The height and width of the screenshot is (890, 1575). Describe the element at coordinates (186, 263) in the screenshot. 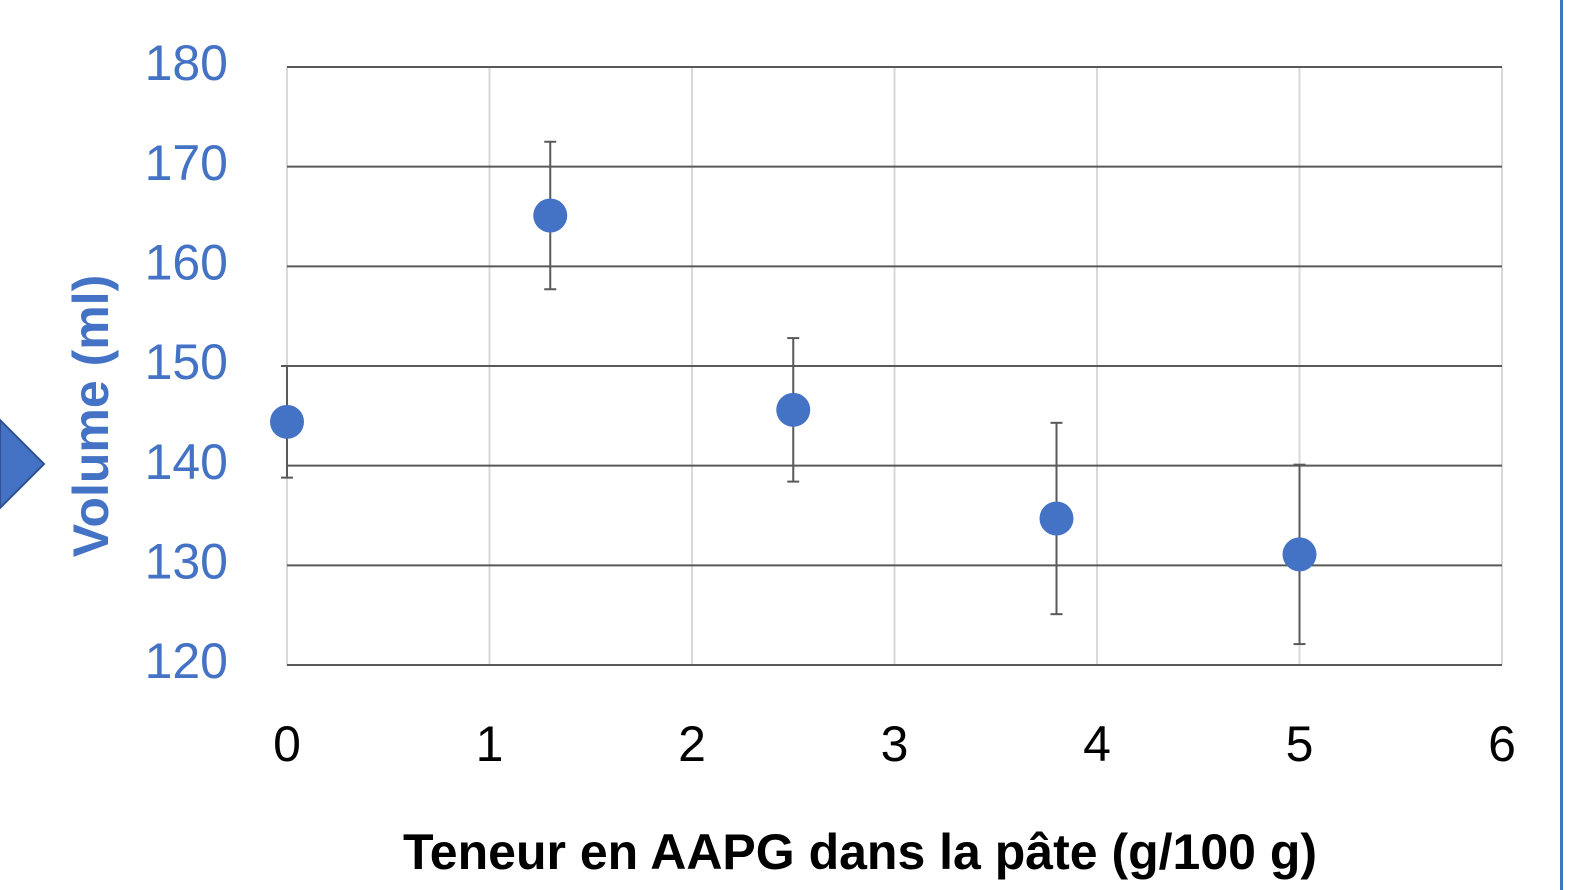

I see `y-tick-label: 160` at that location.